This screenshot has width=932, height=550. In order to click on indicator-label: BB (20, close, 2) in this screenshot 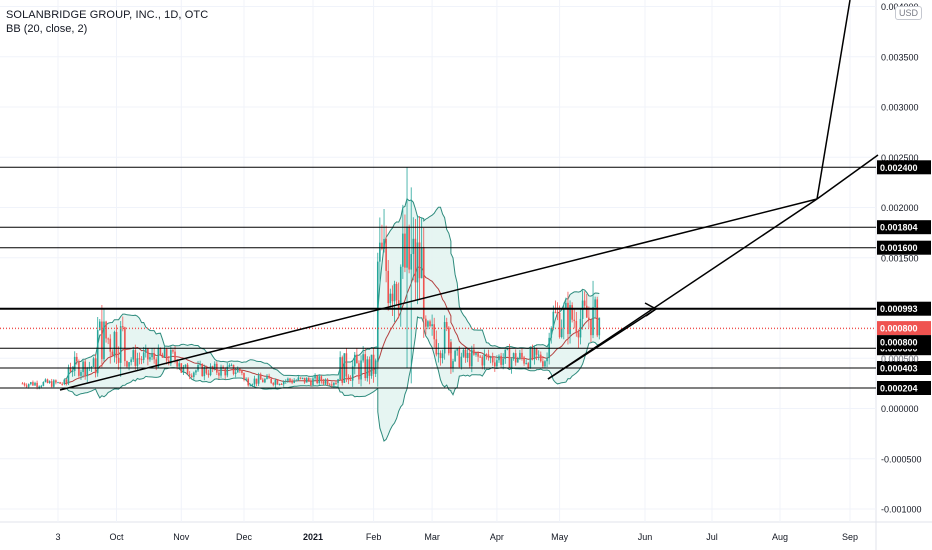, I will do `click(47, 29)`.